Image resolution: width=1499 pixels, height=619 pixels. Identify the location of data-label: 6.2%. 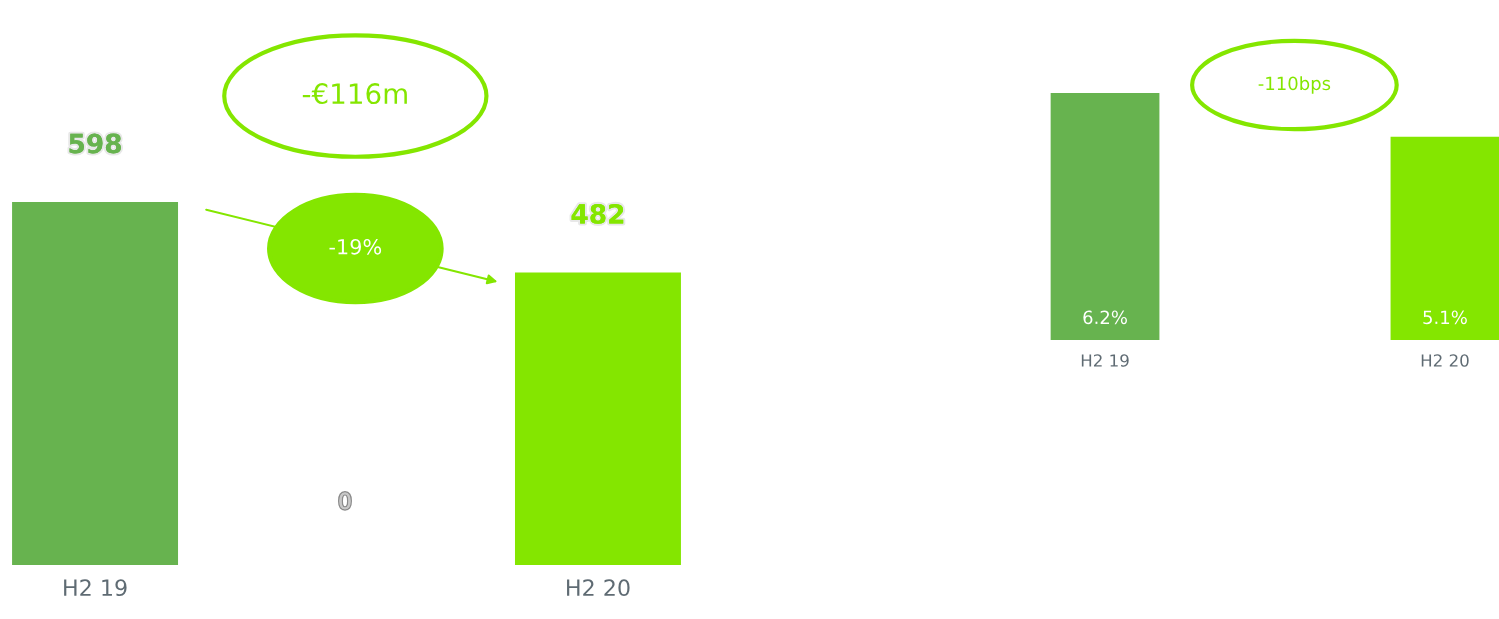
(1105, 317).